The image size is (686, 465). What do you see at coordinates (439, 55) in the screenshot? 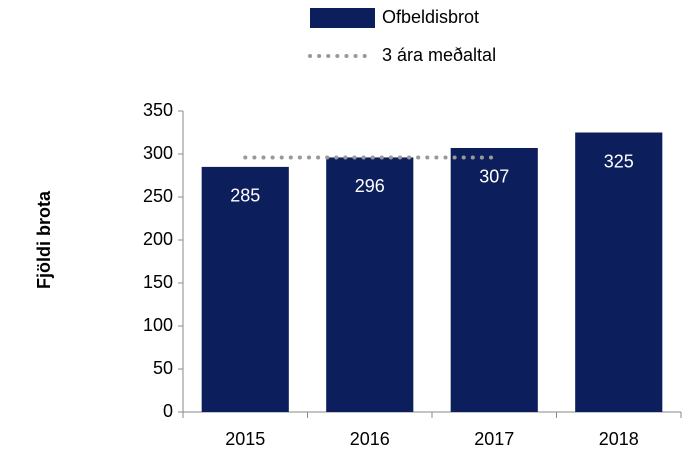
I see `legend-label: 3 ára meðaltal` at bounding box center [439, 55].